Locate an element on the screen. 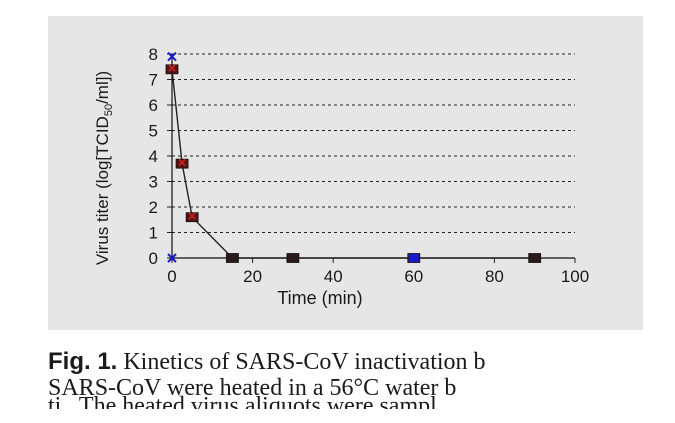 This screenshot has width=675, height=423. x-axis-title: Time (min) is located at coordinates (319, 298).